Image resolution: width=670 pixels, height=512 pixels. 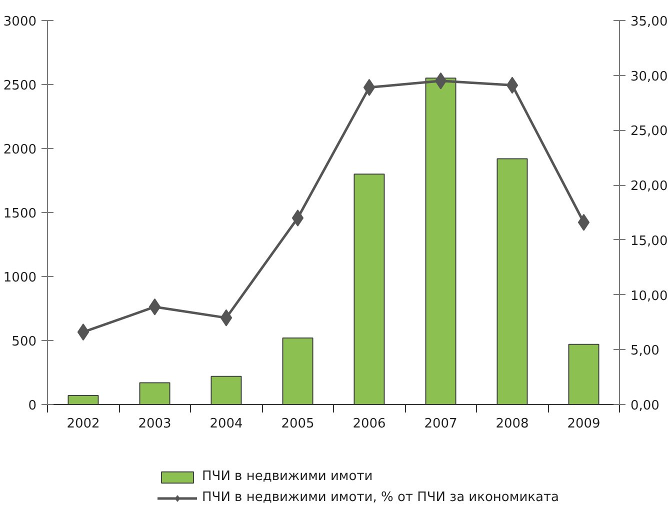 What do you see at coordinates (380, 497) in the screenshot?
I see `legend-label: ПЧИ в недвижими имоти, % от ПЧИ за икономиката` at bounding box center [380, 497].